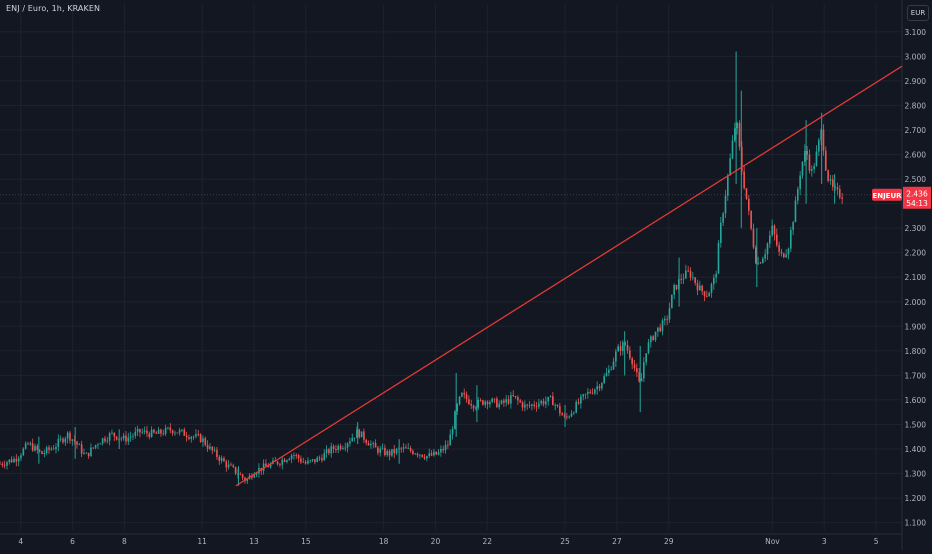  I want to click on y-tick-label: 2.000, so click(916, 302).